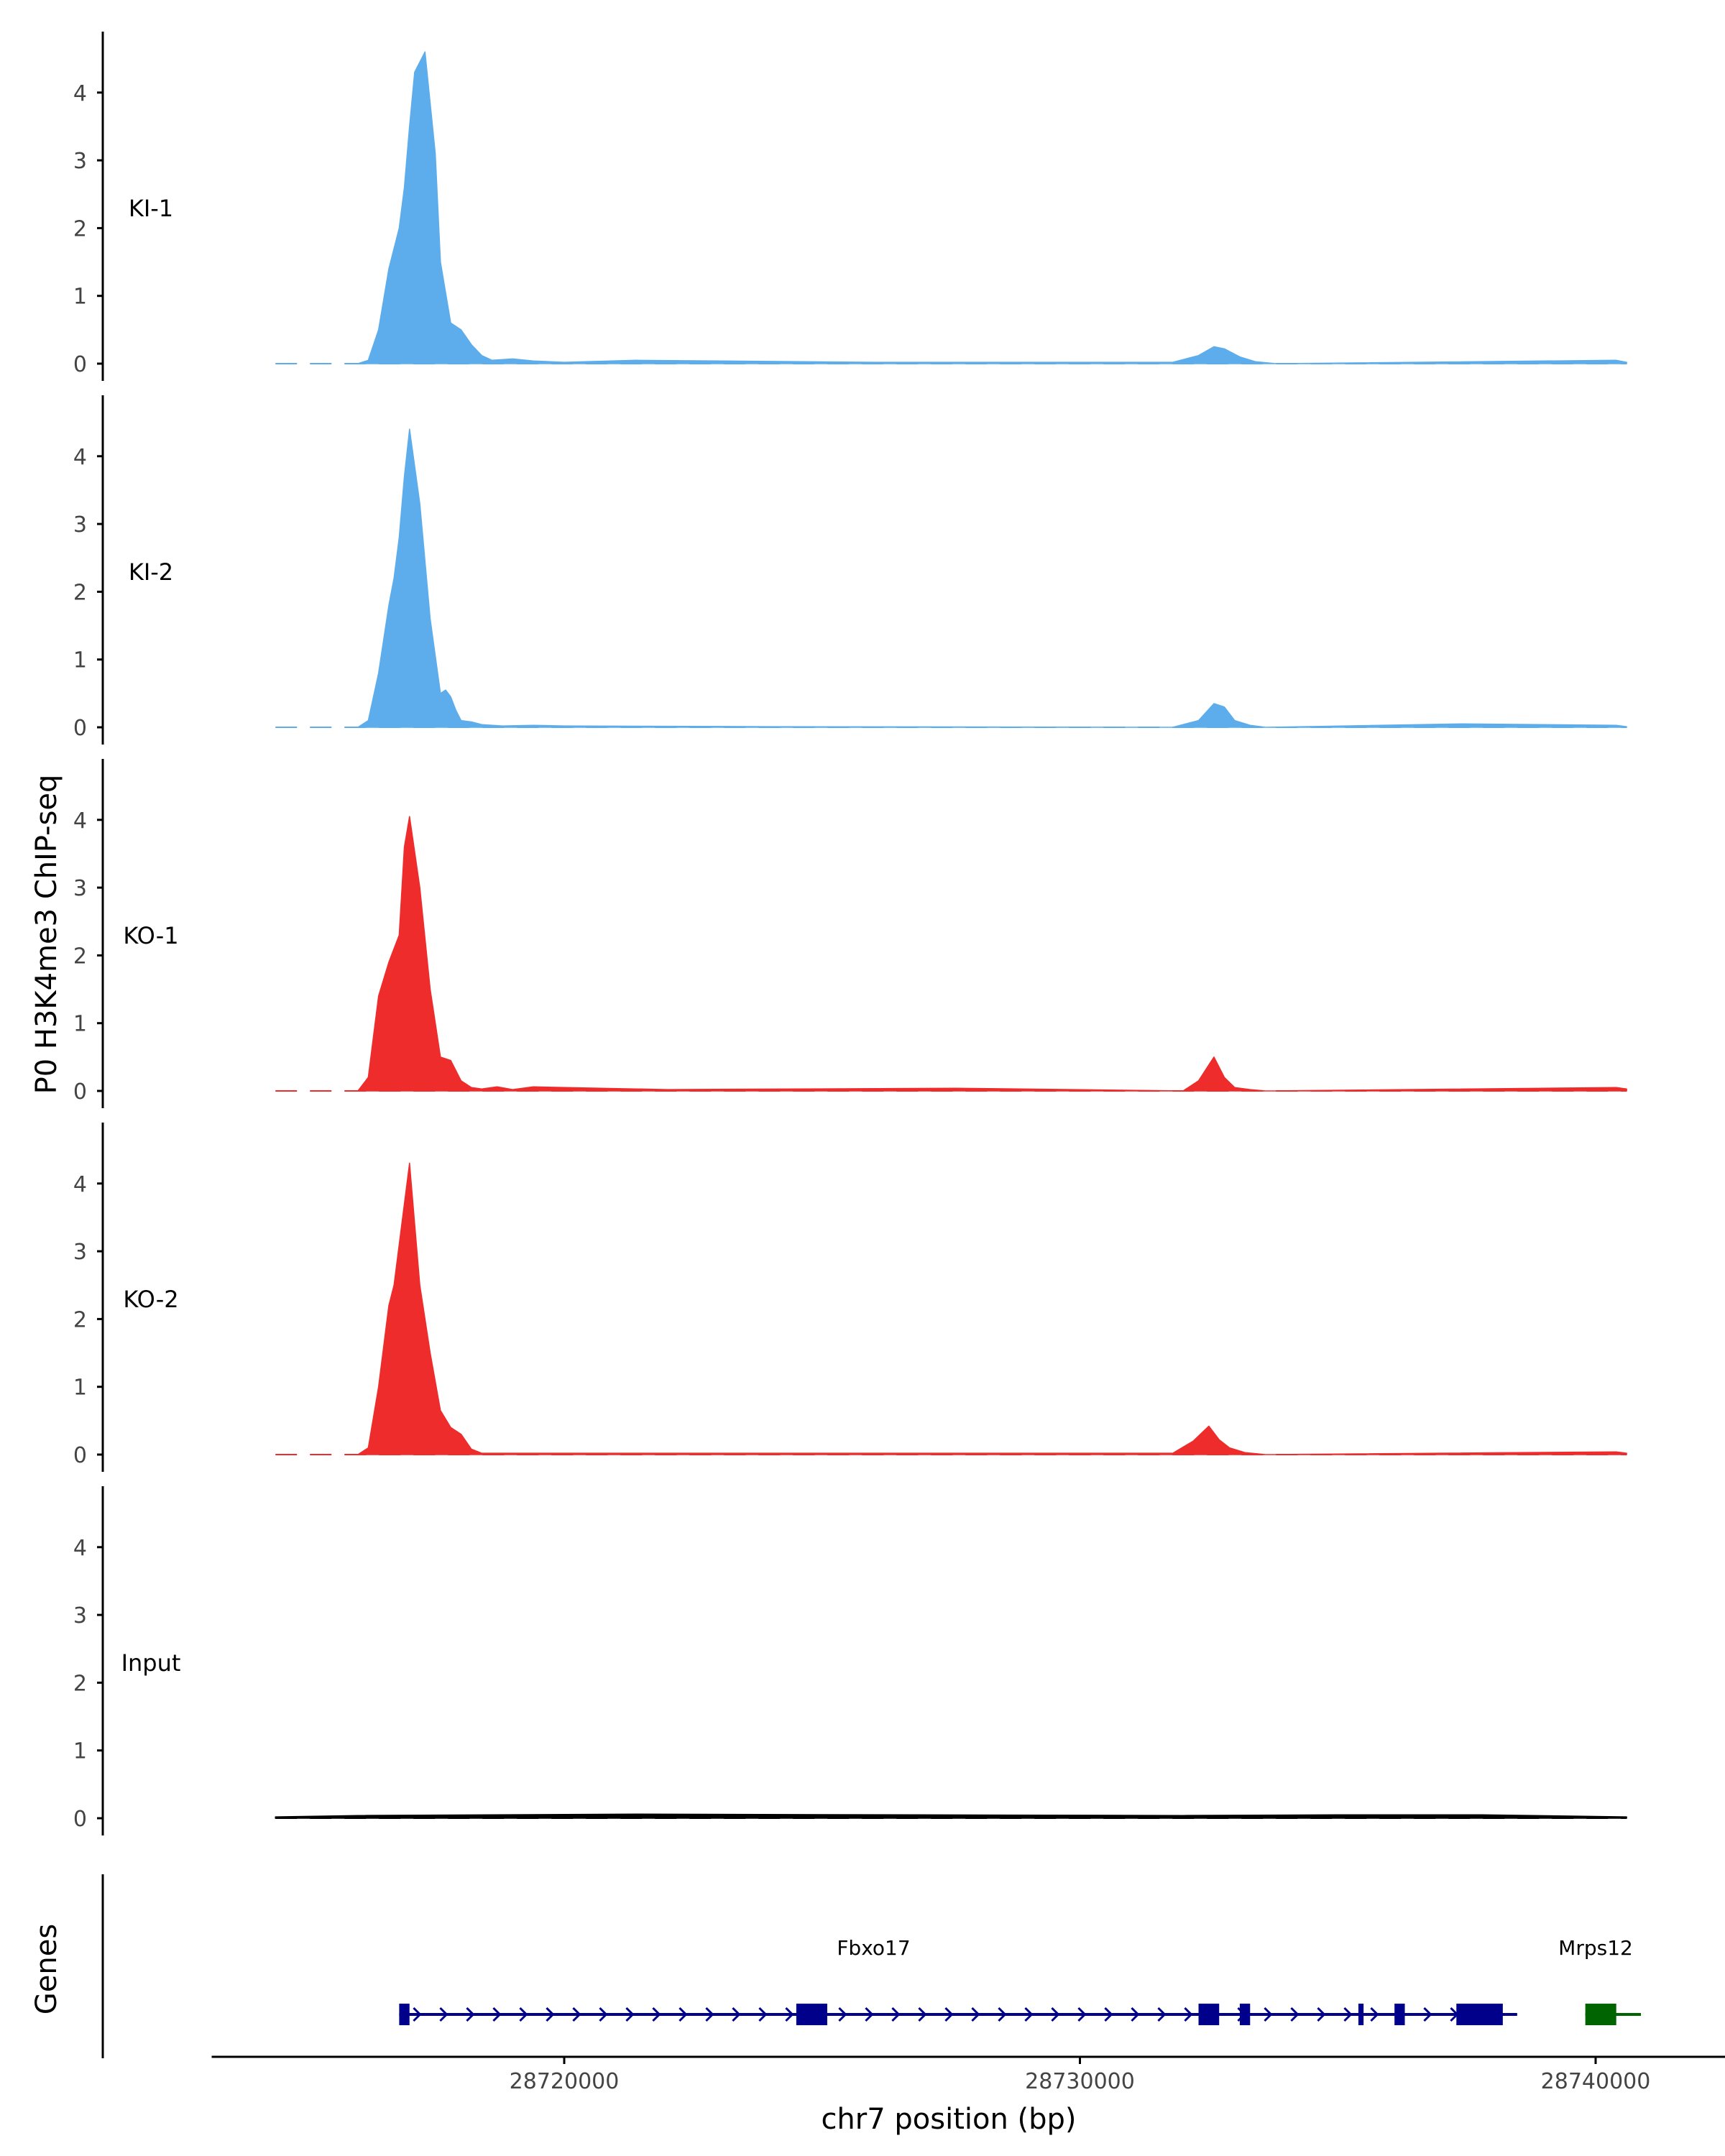  I want to click on track-label: KO-1, so click(150, 935).